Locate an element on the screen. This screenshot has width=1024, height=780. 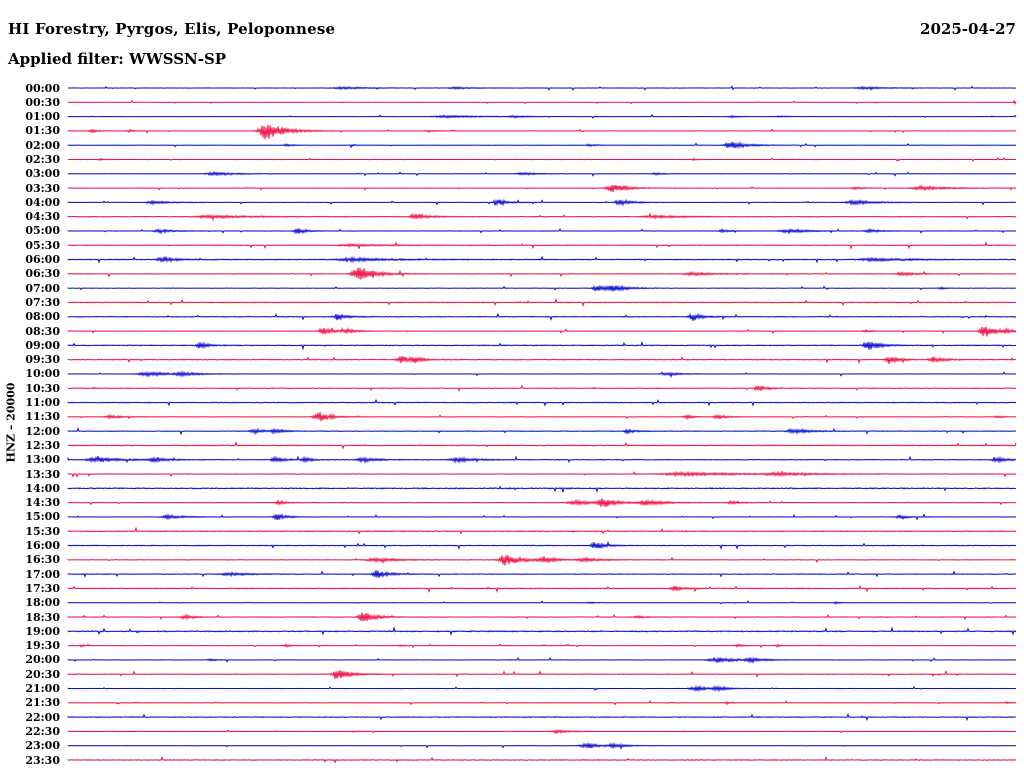
time-label: 09:00 is located at coordinates (42, 345).